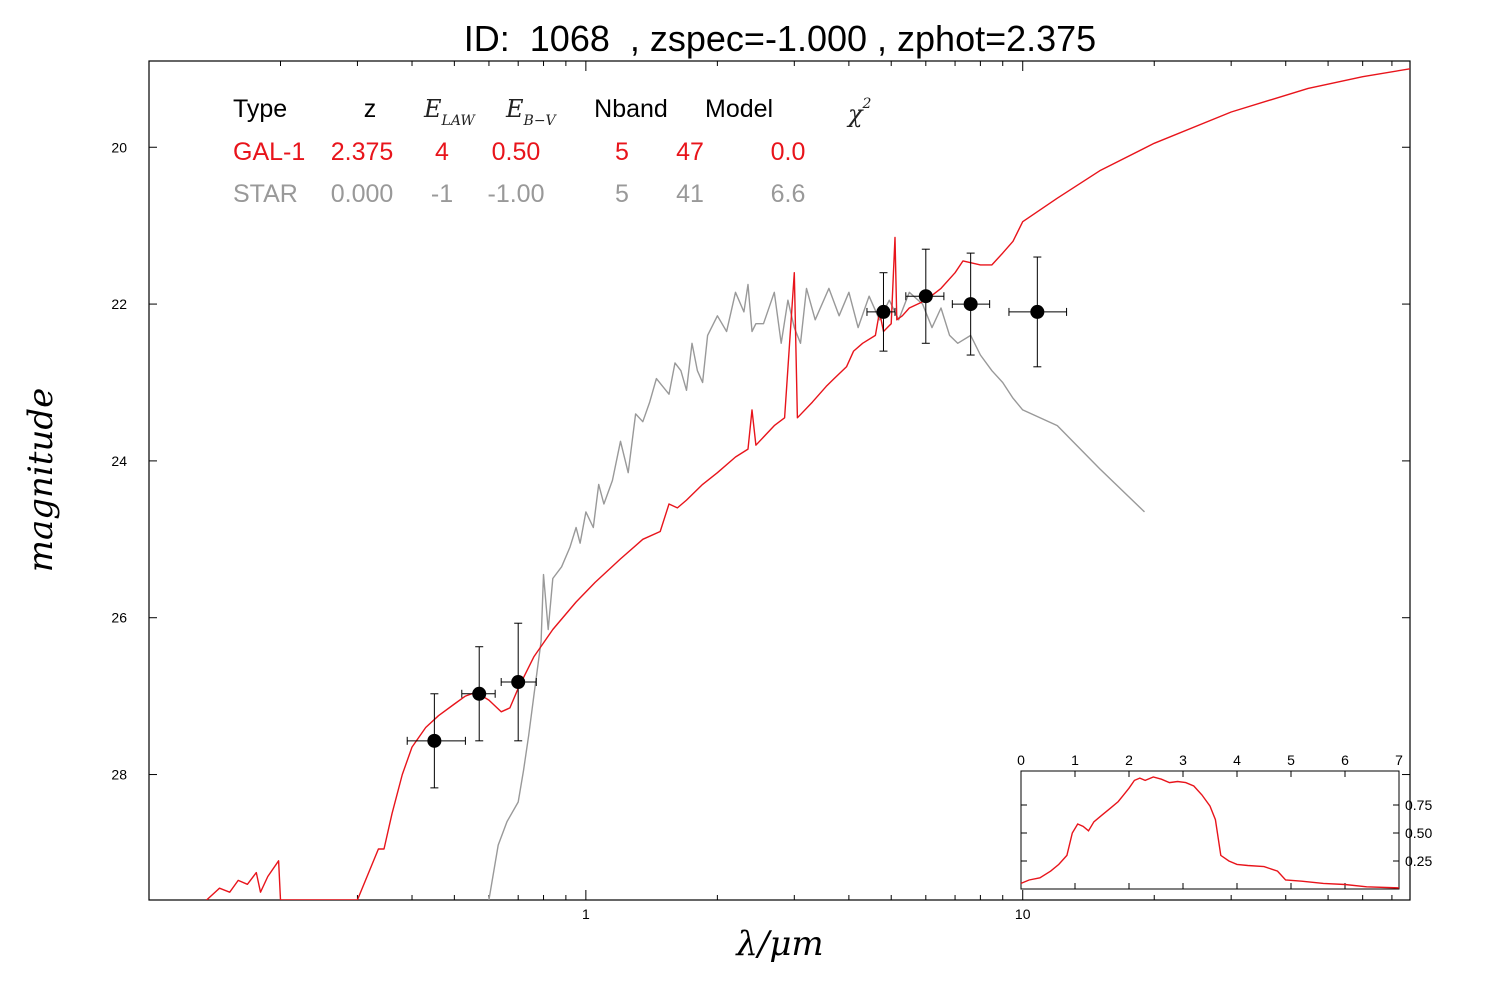 The width and height of the screenshot is (1500, 1000). I want to click on x-tick-label: 10, so click(1023, 914).